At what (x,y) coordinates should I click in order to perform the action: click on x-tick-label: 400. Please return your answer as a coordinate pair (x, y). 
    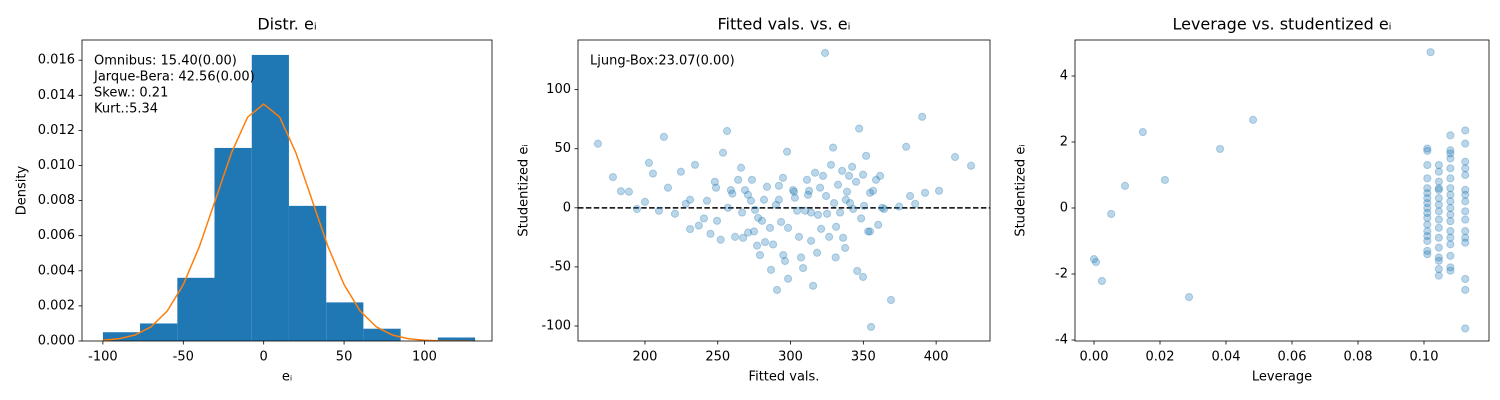
    Looking at the image, I should click on (936, 357).